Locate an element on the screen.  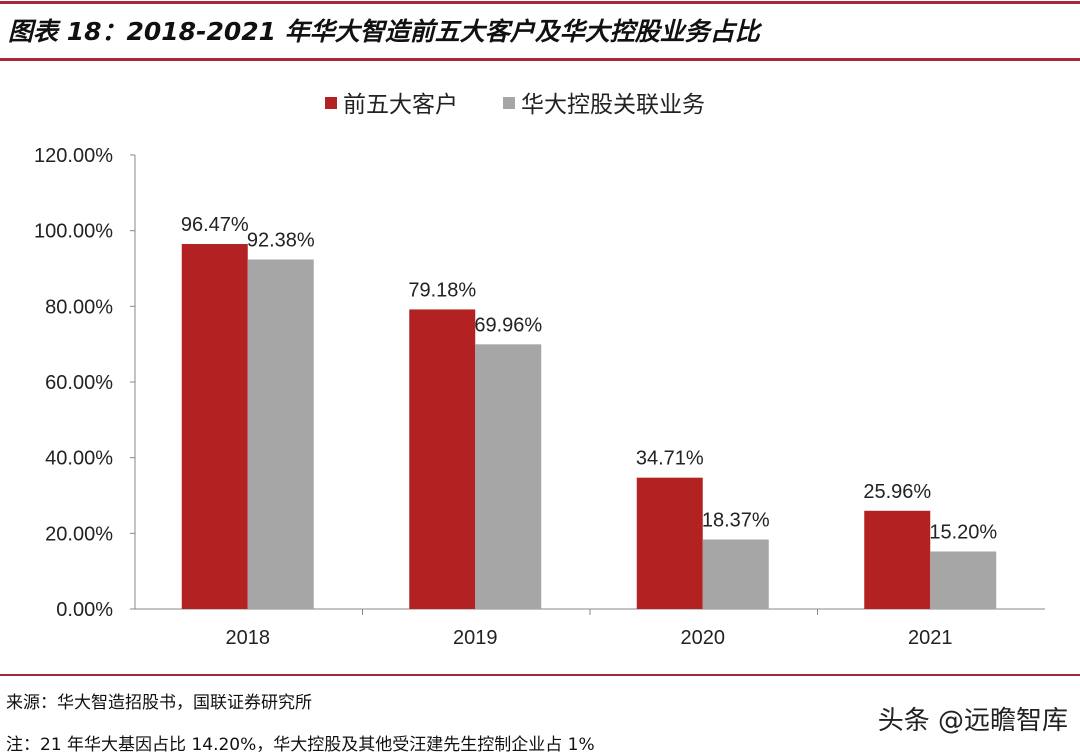
bar-top5-2020 is located at coordinates (669, 543).